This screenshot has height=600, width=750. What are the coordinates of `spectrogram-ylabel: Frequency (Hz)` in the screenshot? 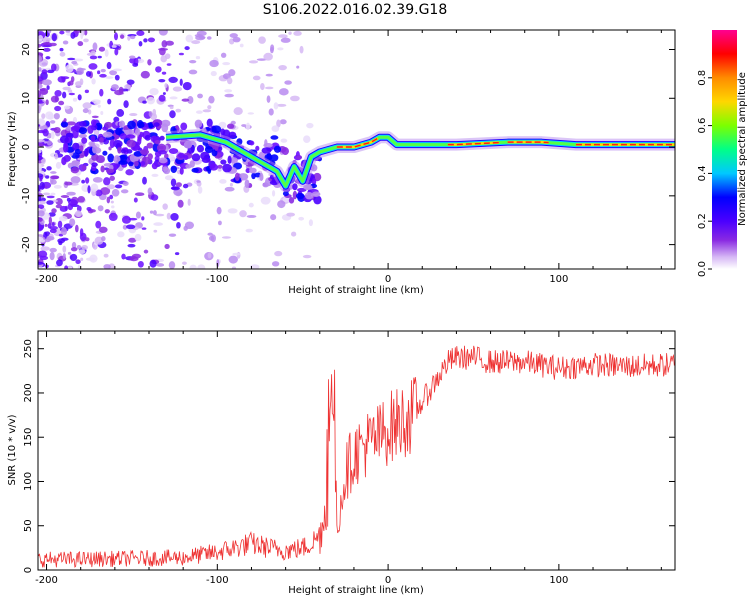 It's located at (12, 149).